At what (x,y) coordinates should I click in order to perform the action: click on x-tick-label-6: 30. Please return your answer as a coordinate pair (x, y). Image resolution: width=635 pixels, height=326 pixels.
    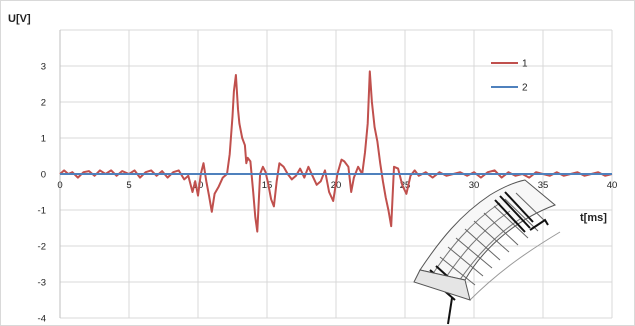
    Looking at the image, I should click on (474, 185).